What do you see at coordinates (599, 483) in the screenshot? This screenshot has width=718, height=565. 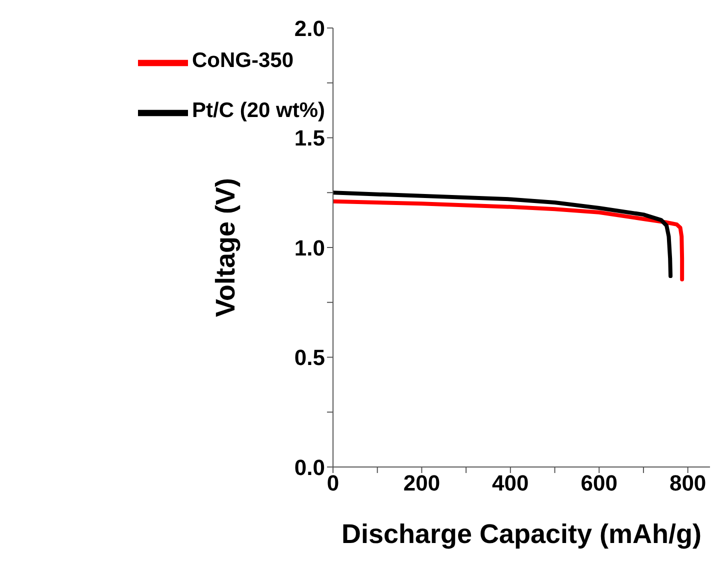 I see `x-tick-label: 600` at bounding box center [599, 483].